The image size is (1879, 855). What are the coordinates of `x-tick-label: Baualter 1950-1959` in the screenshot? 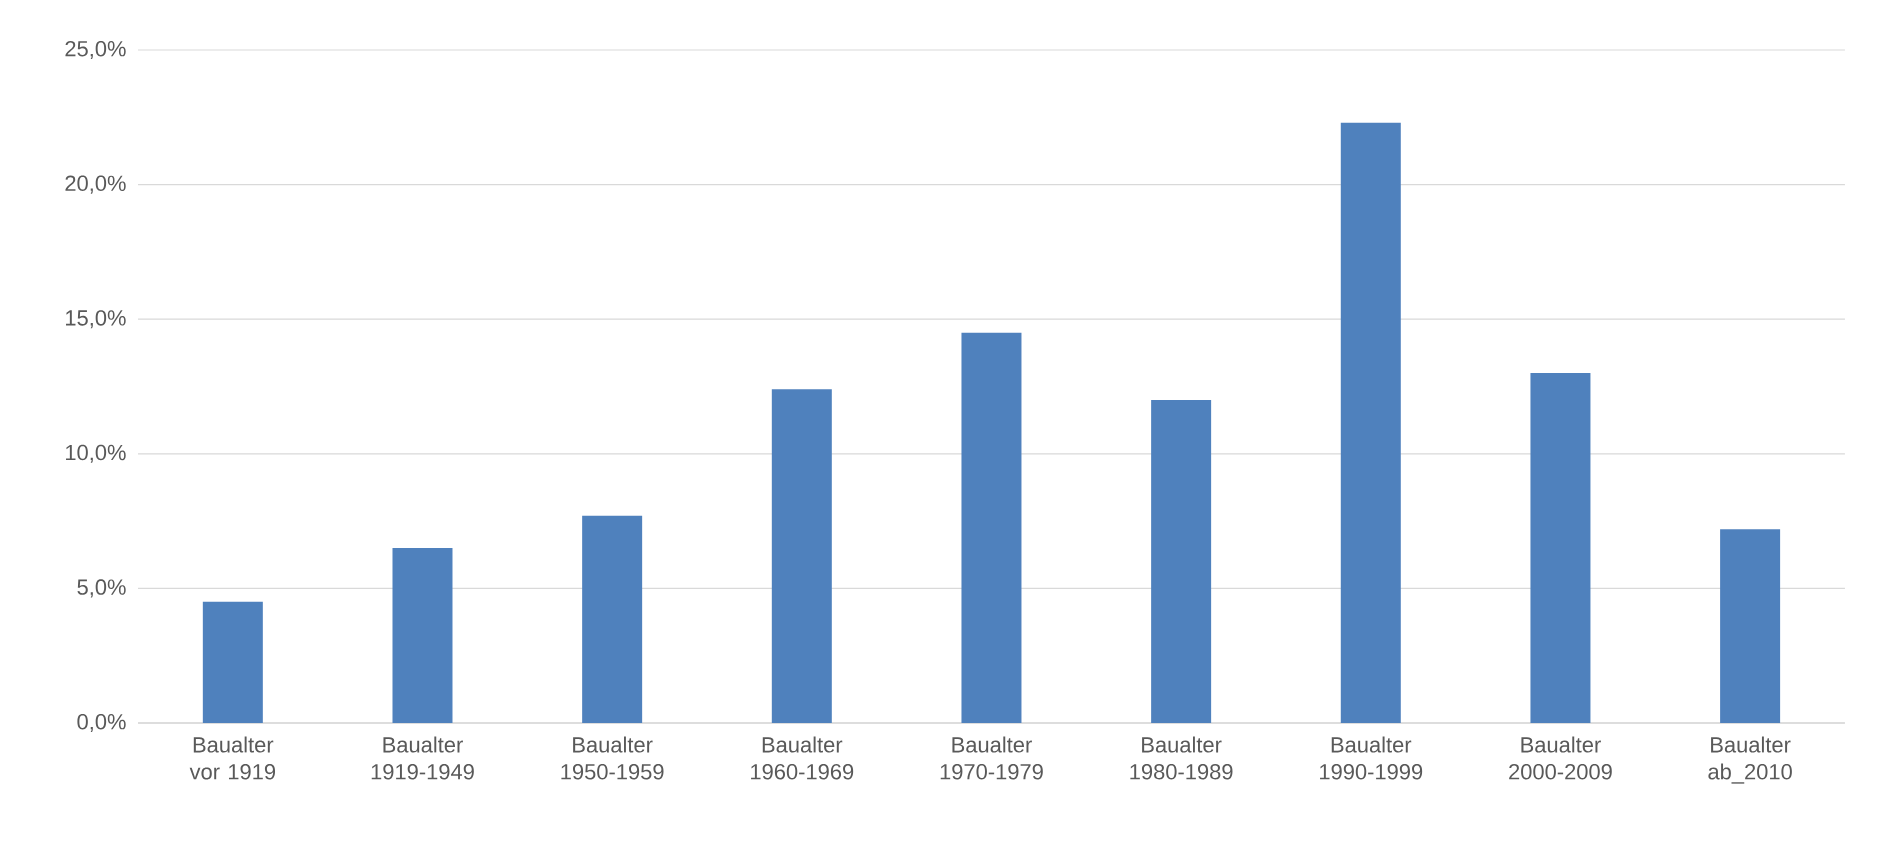 It's located at (612, 758).